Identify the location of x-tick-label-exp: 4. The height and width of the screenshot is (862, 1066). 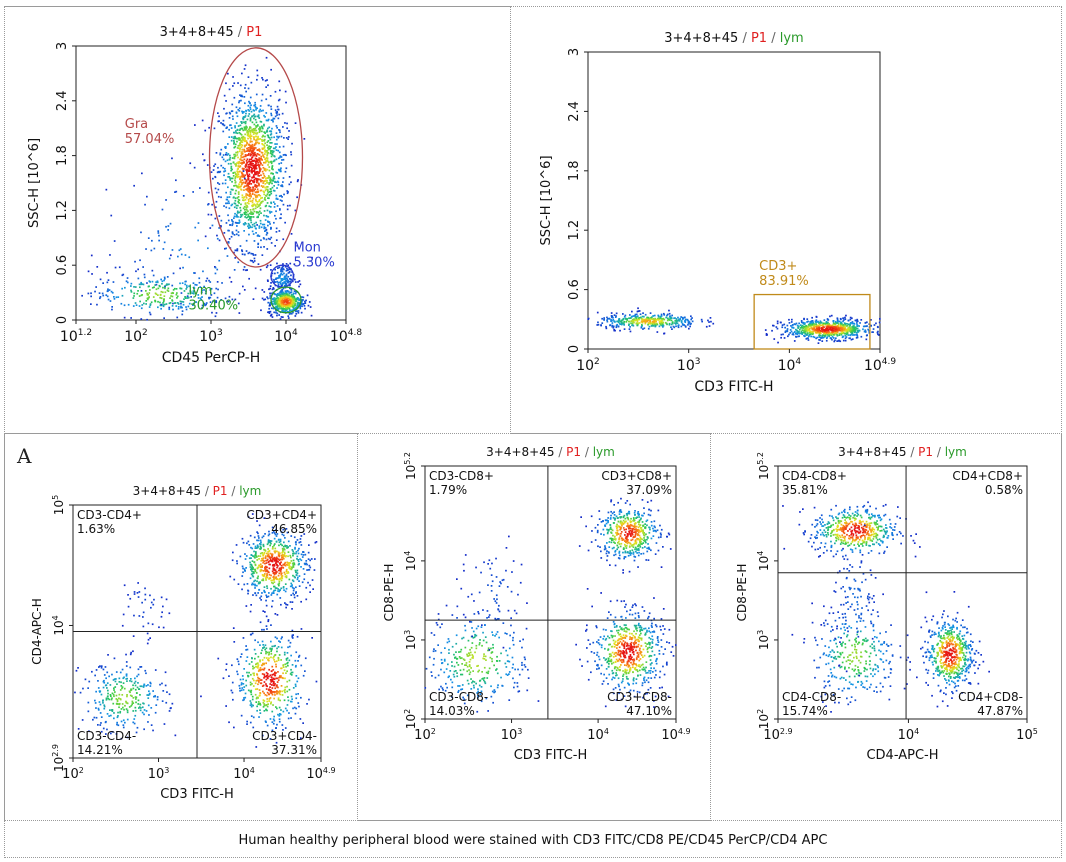
(295, 333).